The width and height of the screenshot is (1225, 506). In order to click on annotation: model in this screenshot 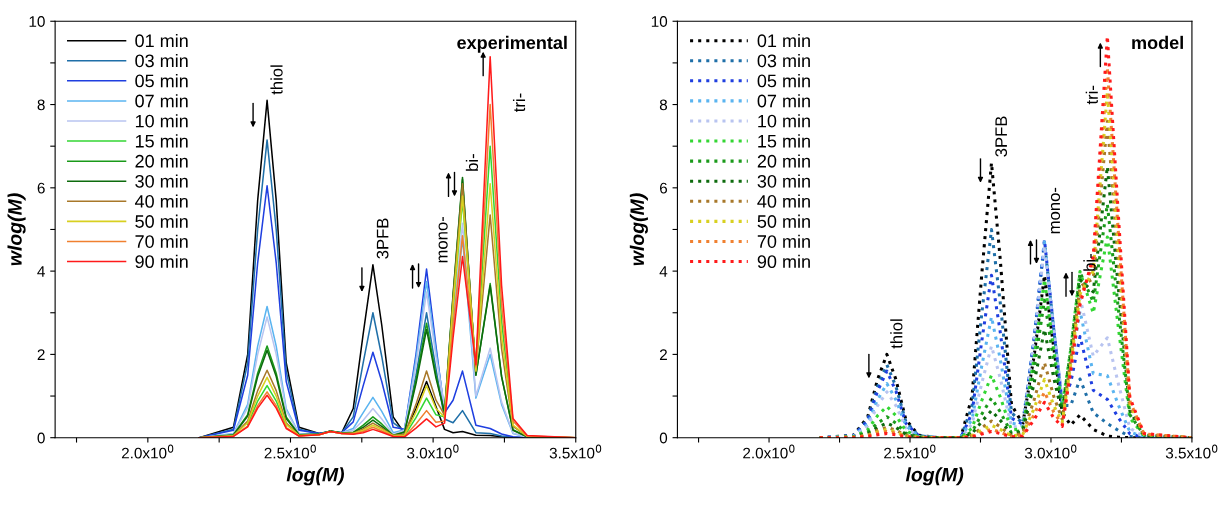, I will do `click(1157, 42)`.